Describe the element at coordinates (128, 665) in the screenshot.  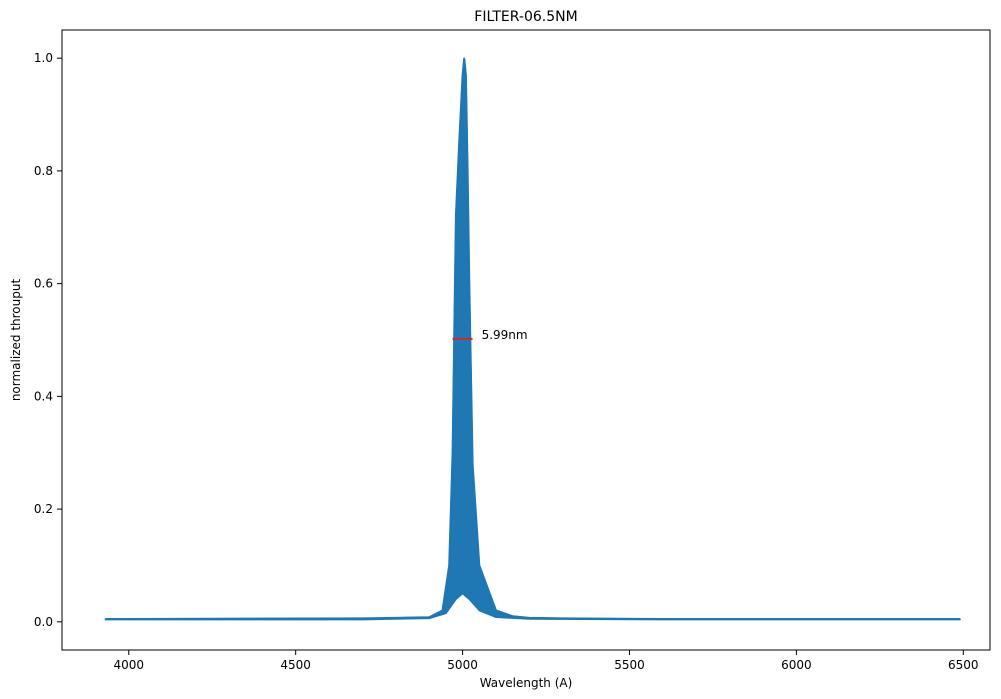
I see `x-tick-label: 4000` at that location.